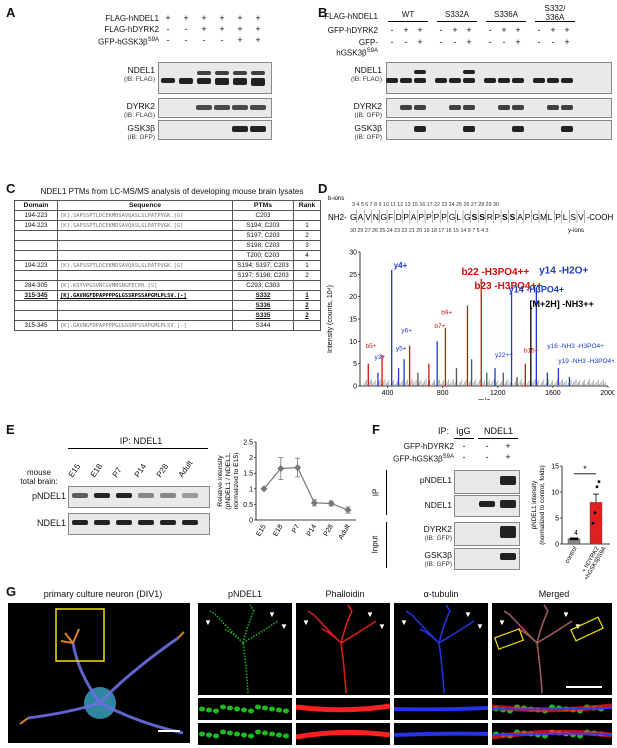  I want to click on d-sequence-residue: D, so click(399, 217).